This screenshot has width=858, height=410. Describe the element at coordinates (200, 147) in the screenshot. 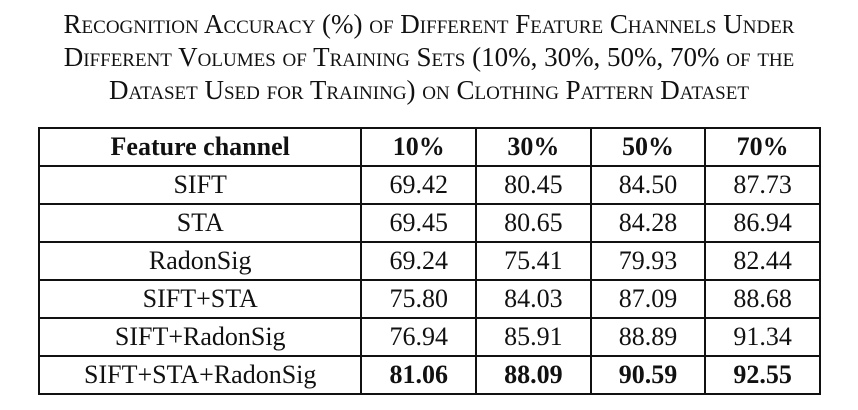

I see `header-feature-channel: Feature channel` at that location.